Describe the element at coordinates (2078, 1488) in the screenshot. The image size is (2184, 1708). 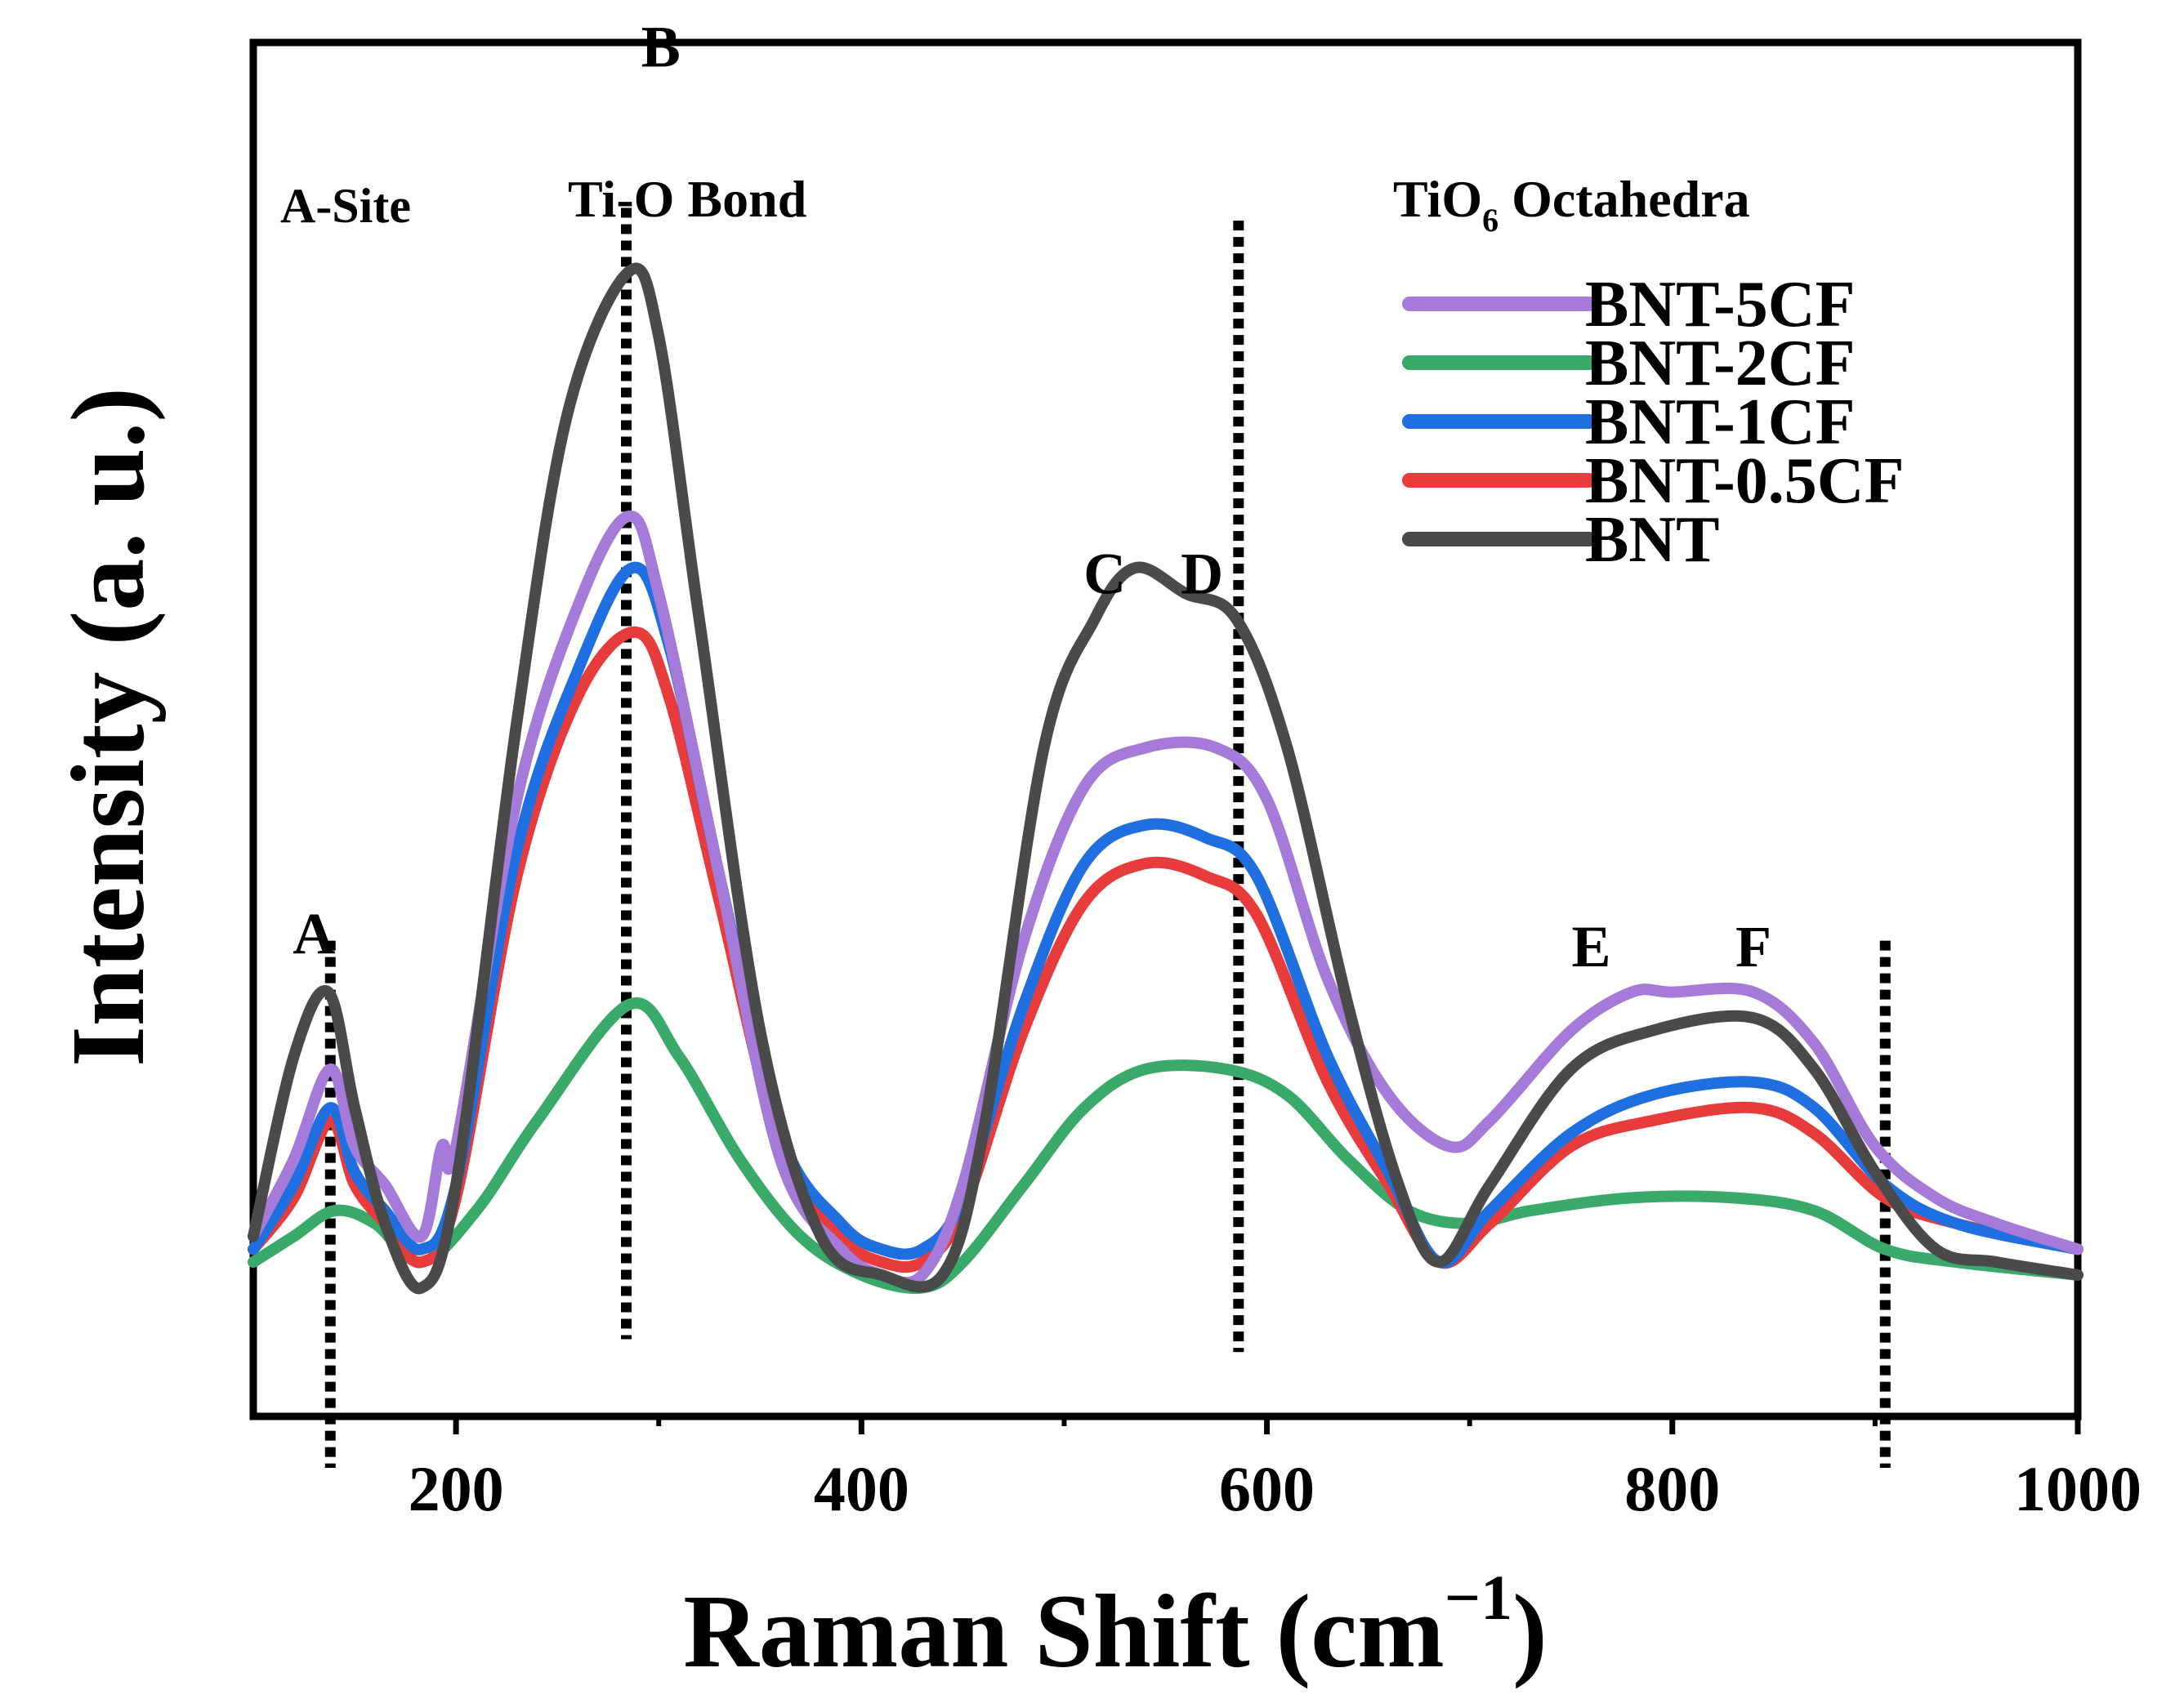
I see `x-tick-label: 1000` at that location.